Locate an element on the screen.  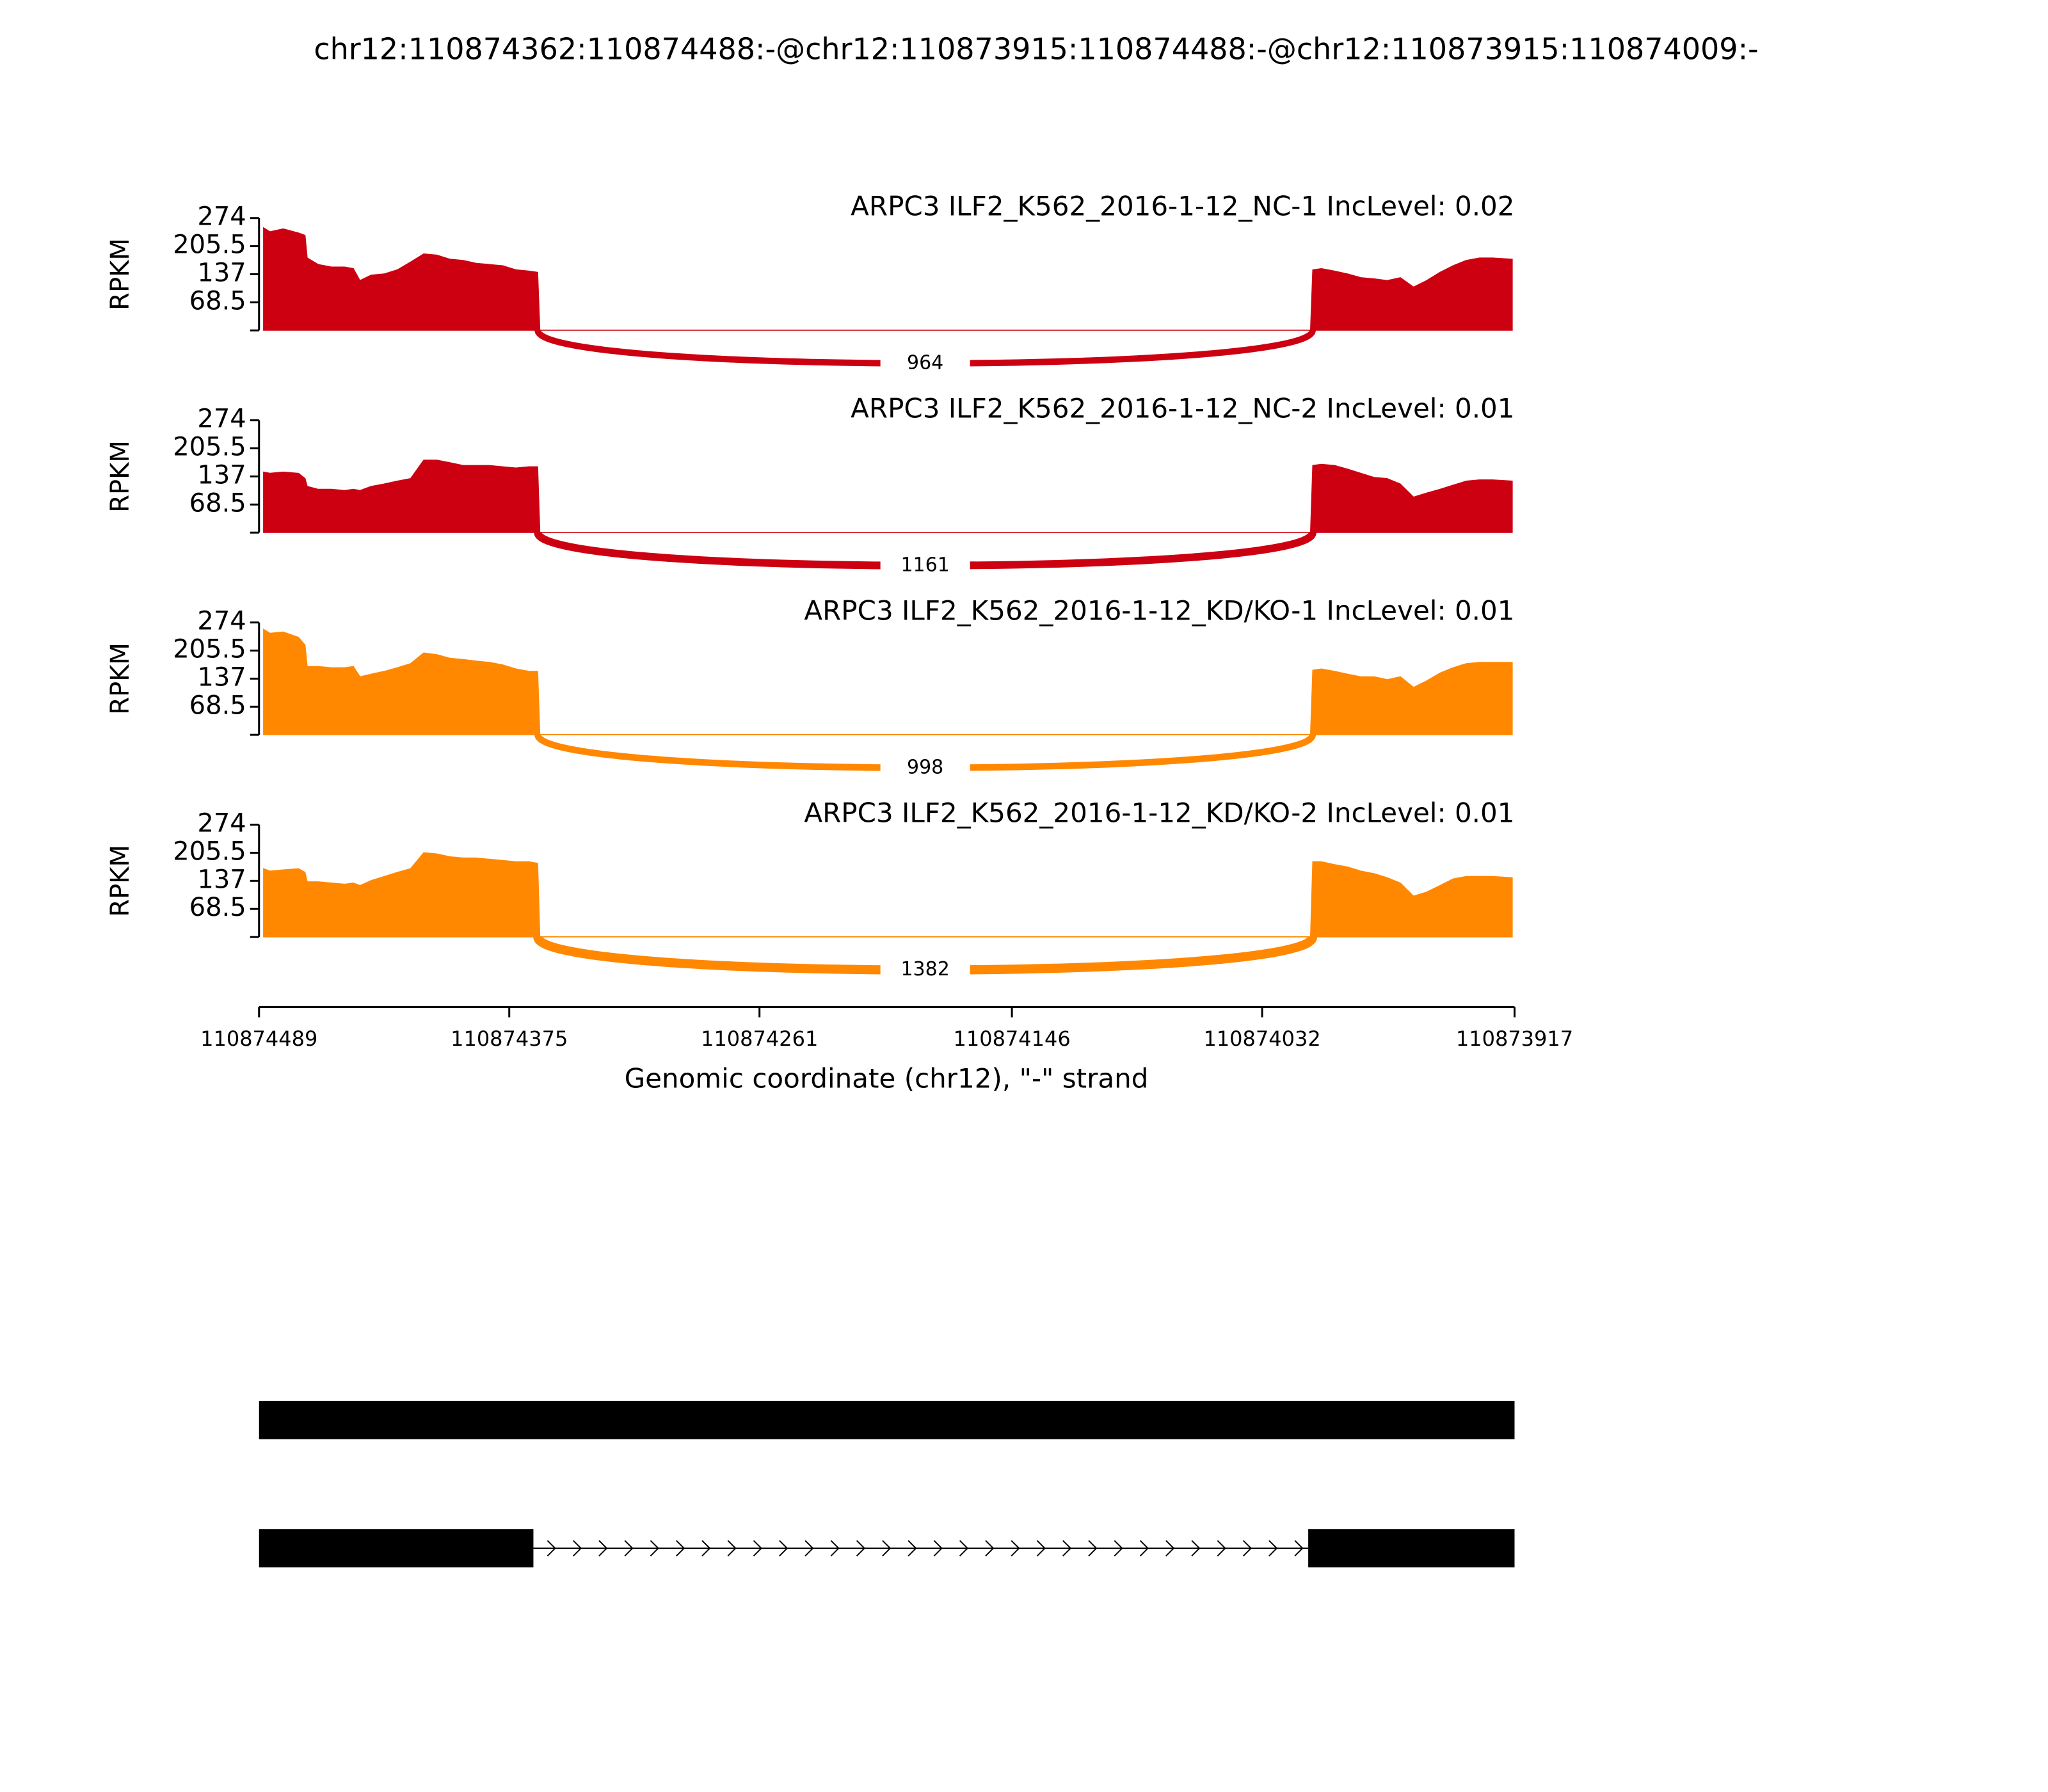
x-axis-title: Genomic coordinate (chr12), "-" strand is located at coordinates (887, 1078).